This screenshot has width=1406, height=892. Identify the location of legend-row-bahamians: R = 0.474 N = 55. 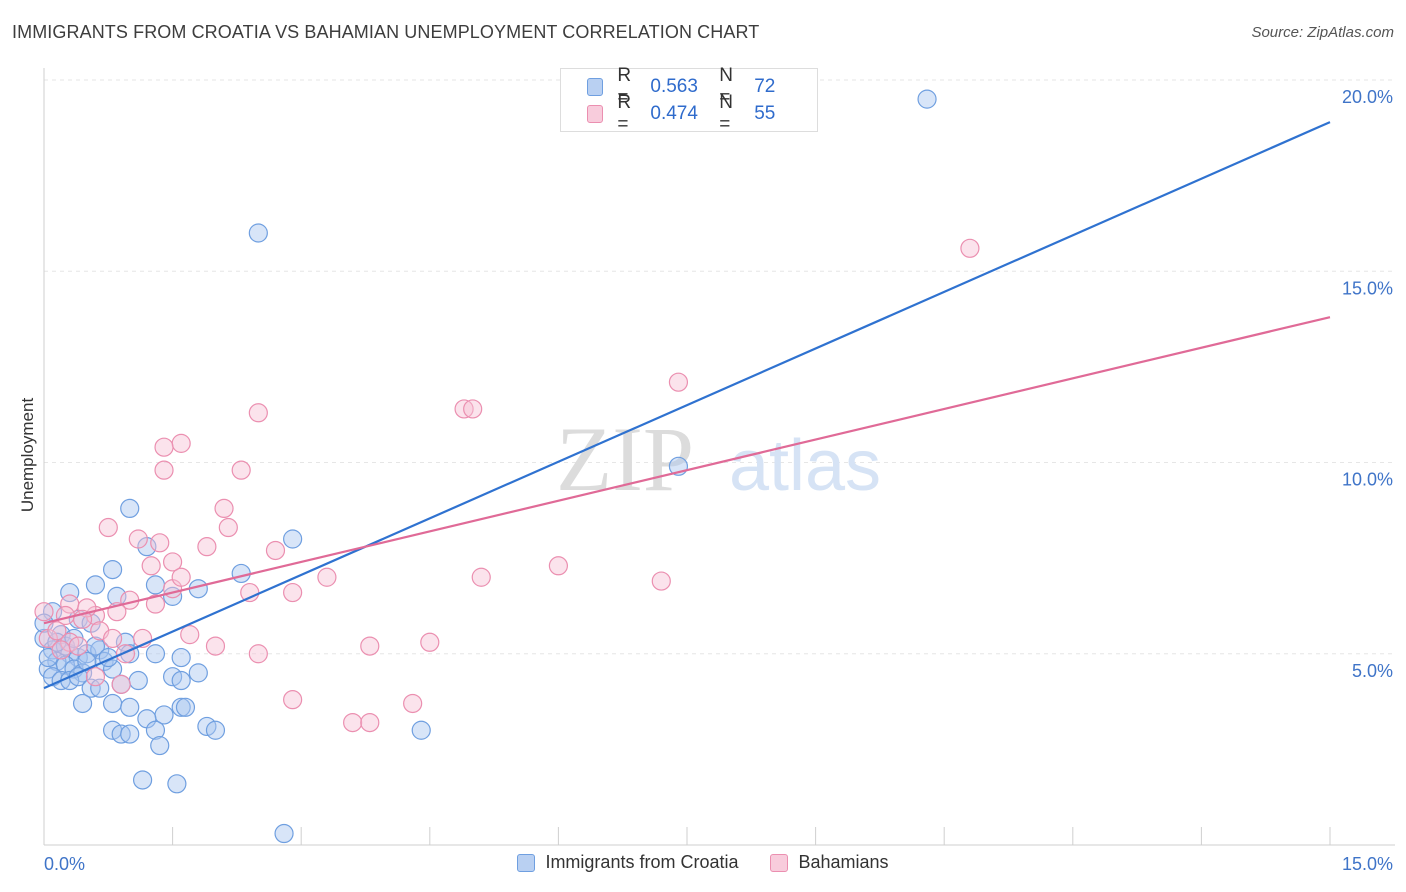
(702, 113).